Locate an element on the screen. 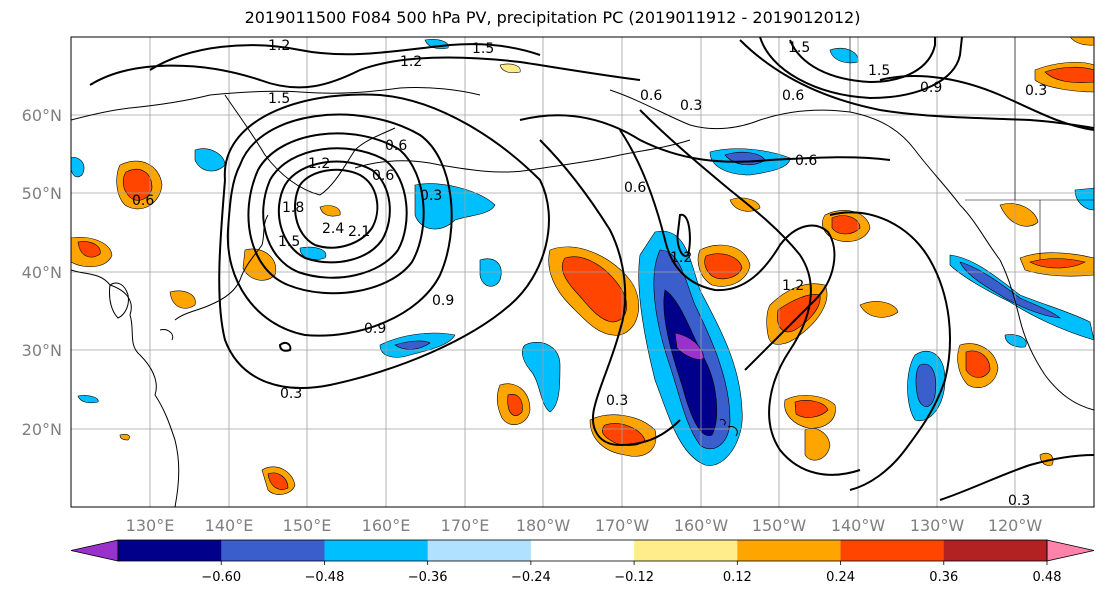 The width and height of the screenshot is (1105, 601). pv-contour-low-center is located at coordinates (336, 208).